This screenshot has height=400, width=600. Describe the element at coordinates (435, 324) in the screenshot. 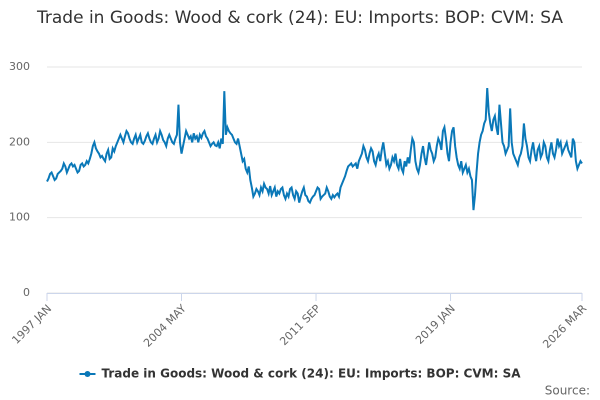

I see `x-tick-label: 2019 JAN` at that location.